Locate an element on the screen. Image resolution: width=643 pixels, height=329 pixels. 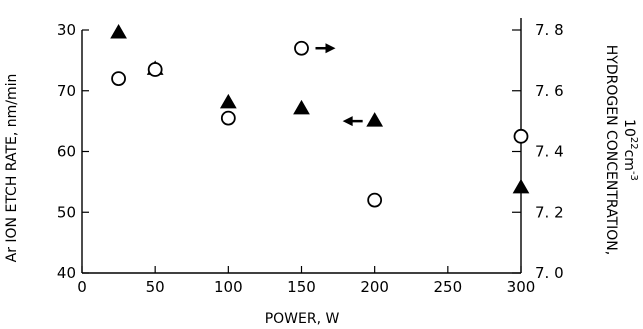
x-tick-label: 50 is located at coordinates (155, 287).